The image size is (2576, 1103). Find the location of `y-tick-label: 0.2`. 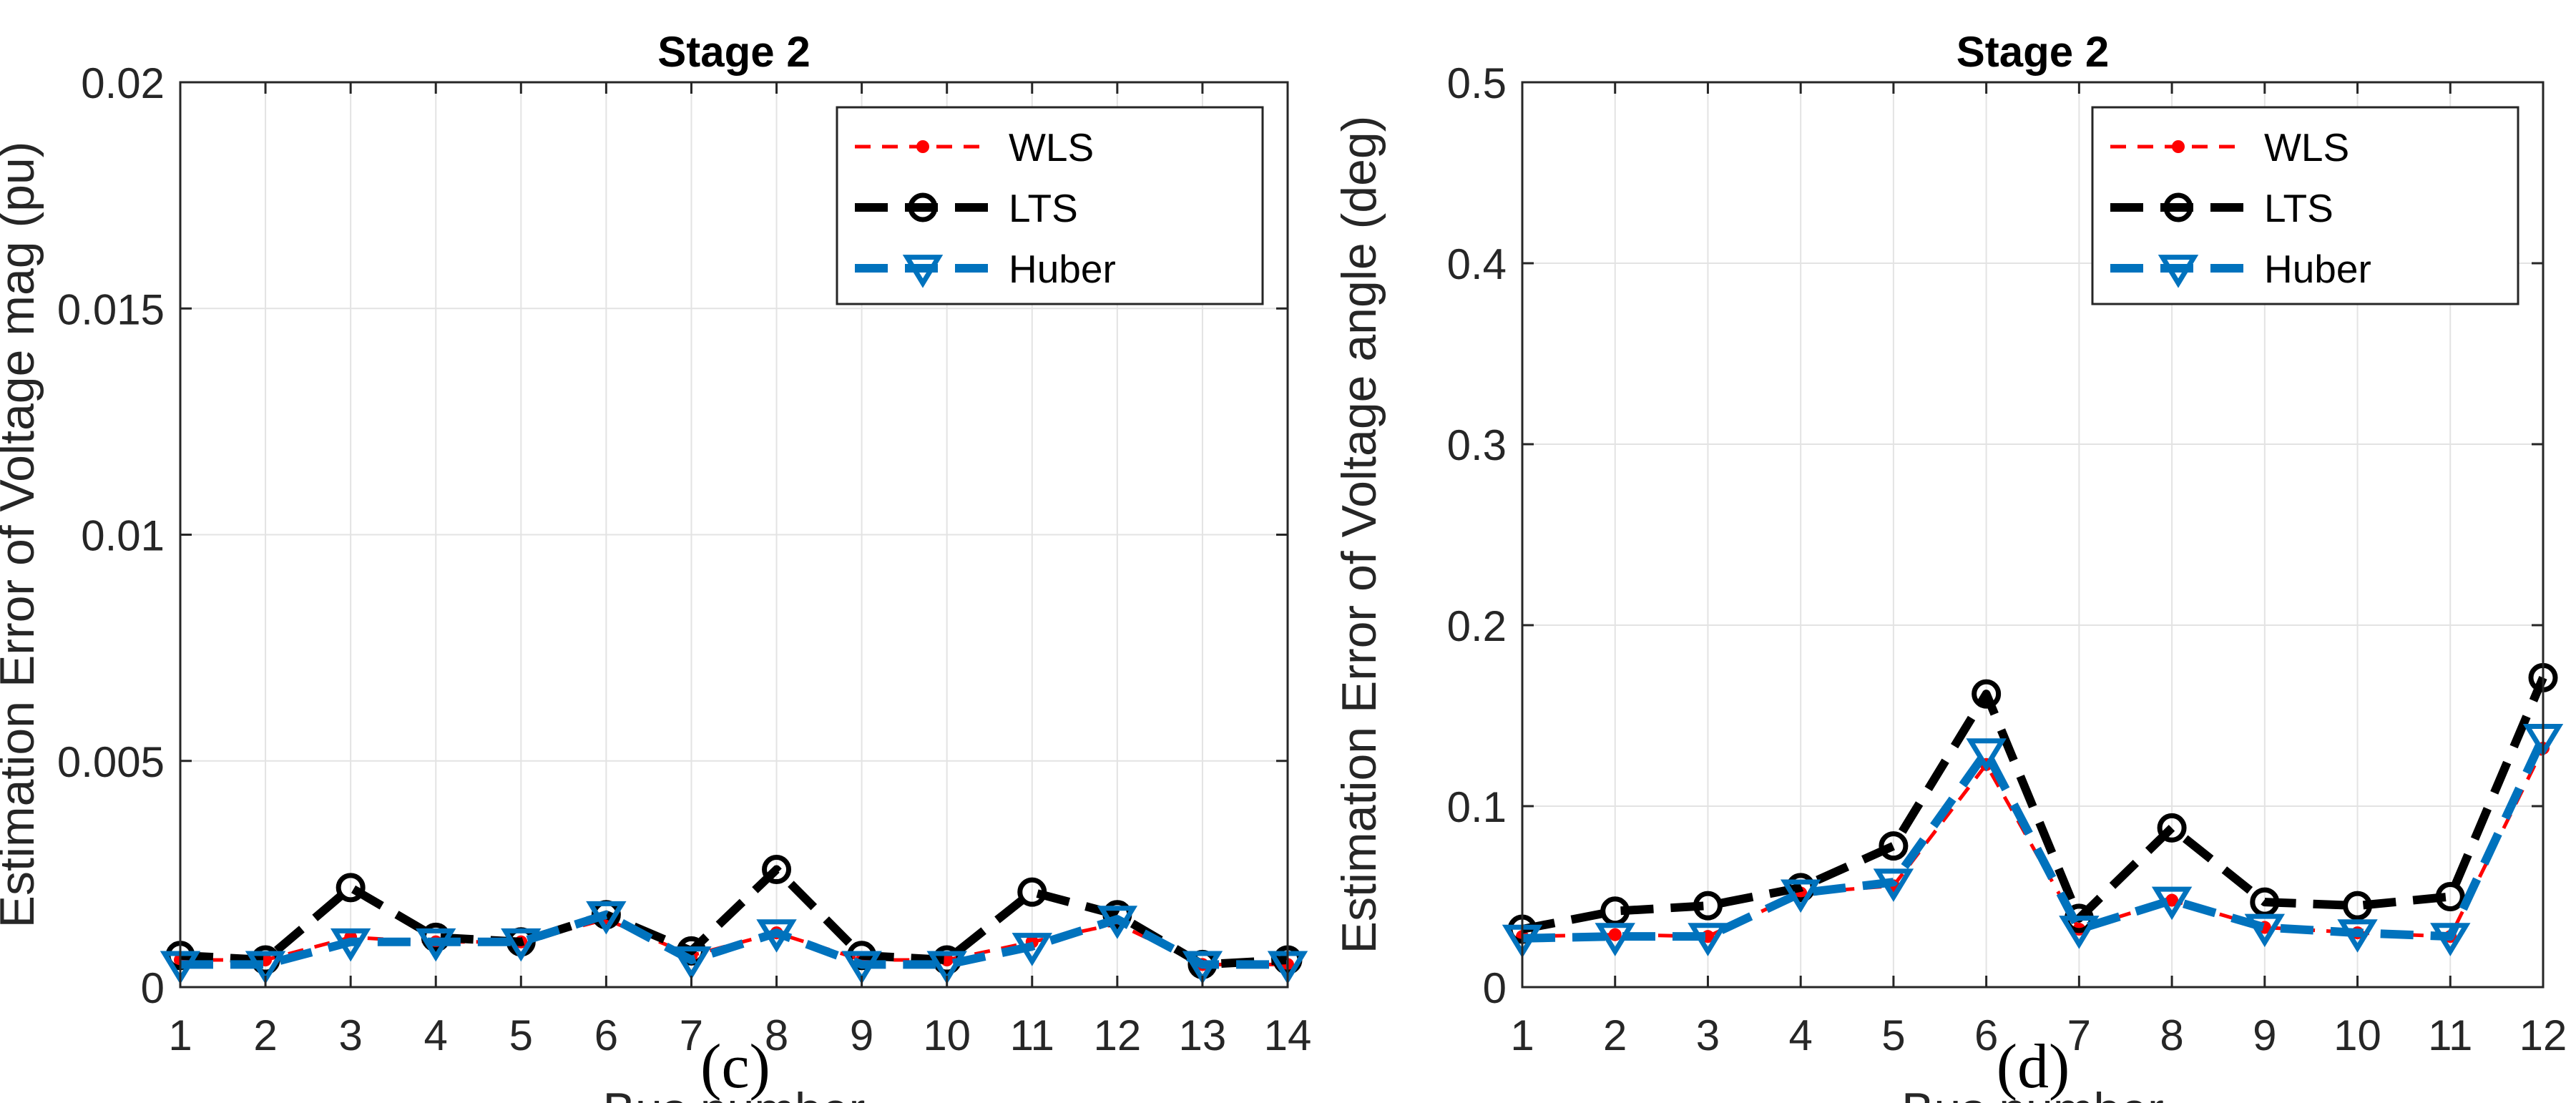

y-tick-label: 0.2 is located at coordinates (1477, 626).